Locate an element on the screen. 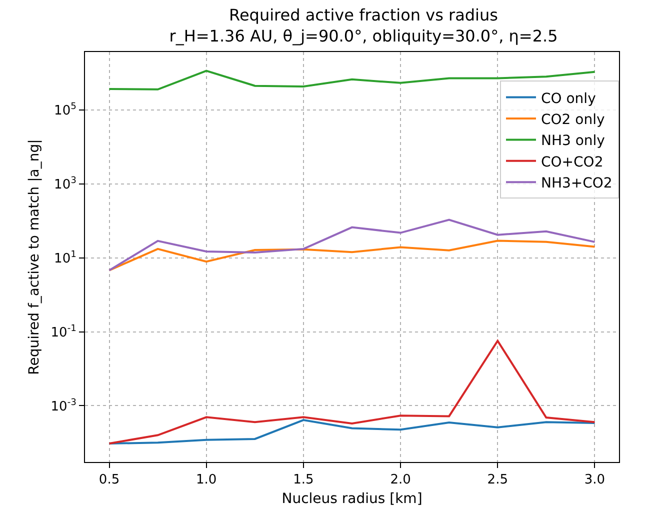 The image size is (667, 518). chart-subtitle: r_H=1.36 AU, θ_j=90.0°, obliquity=30.0°, η=2.5 is located at coordinates (363, 36).